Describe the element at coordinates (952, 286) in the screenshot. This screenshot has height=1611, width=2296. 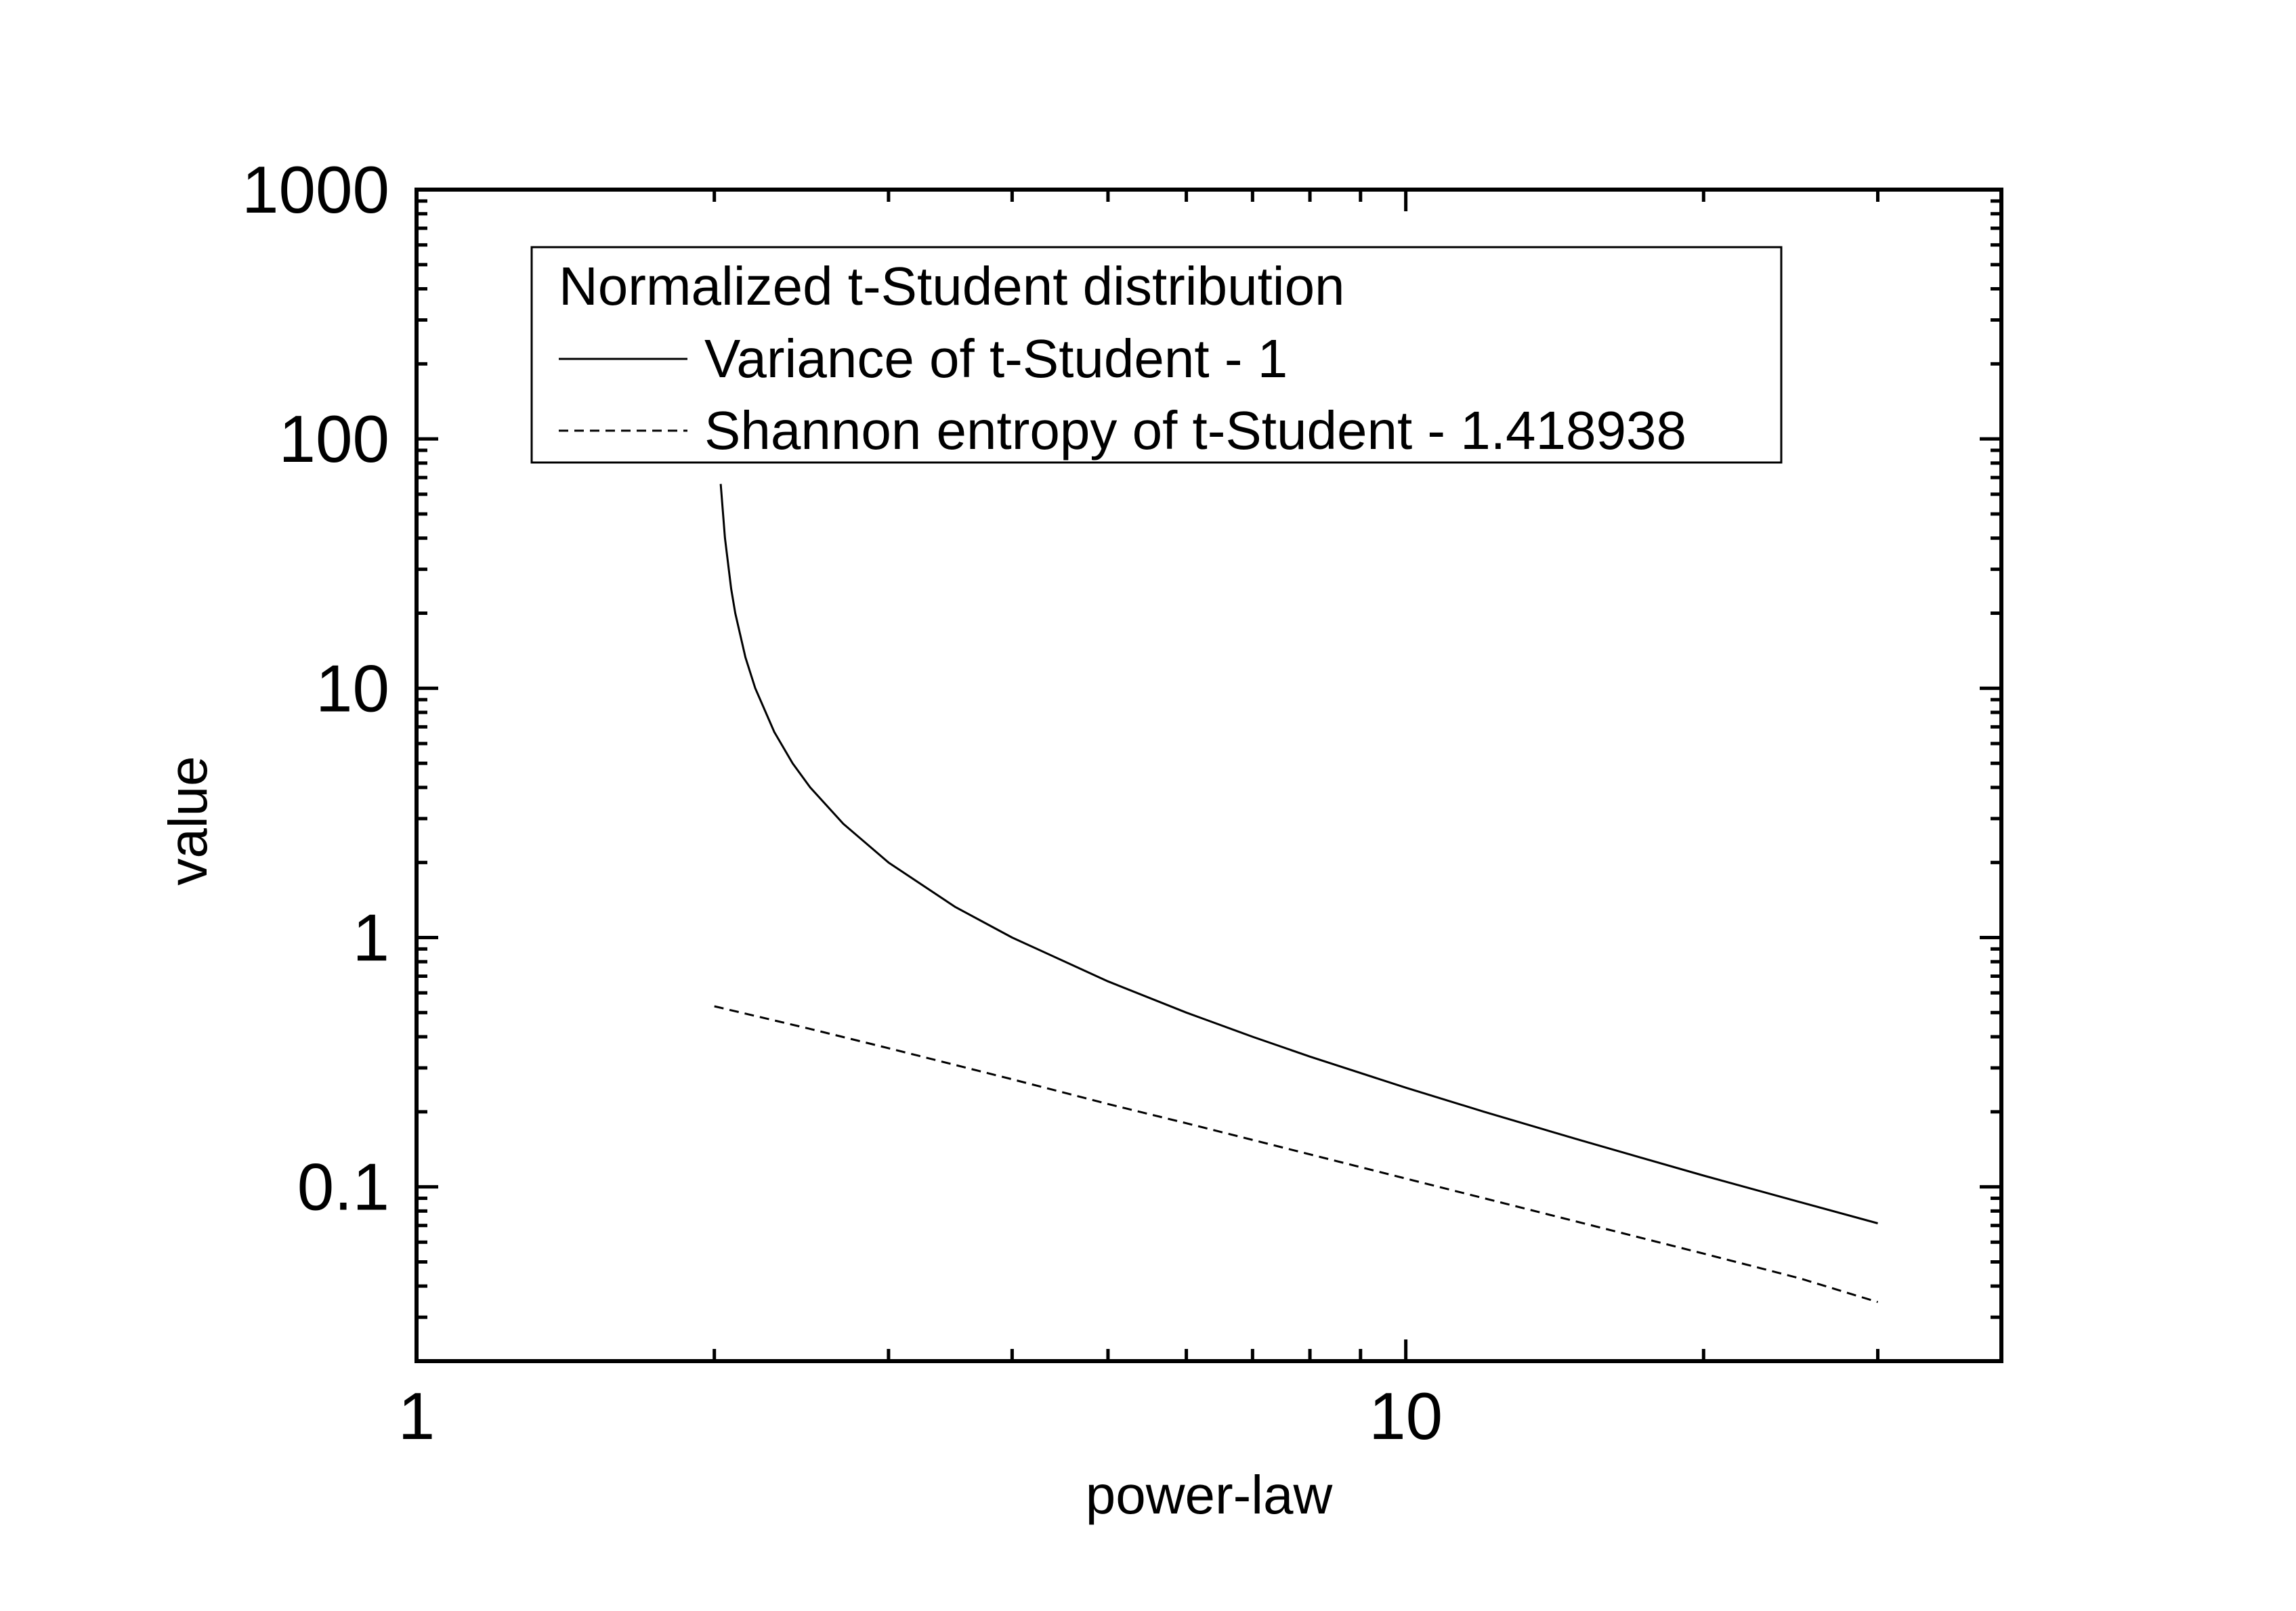
I see `legend-title: Normalized t-Student distribution` at that location.